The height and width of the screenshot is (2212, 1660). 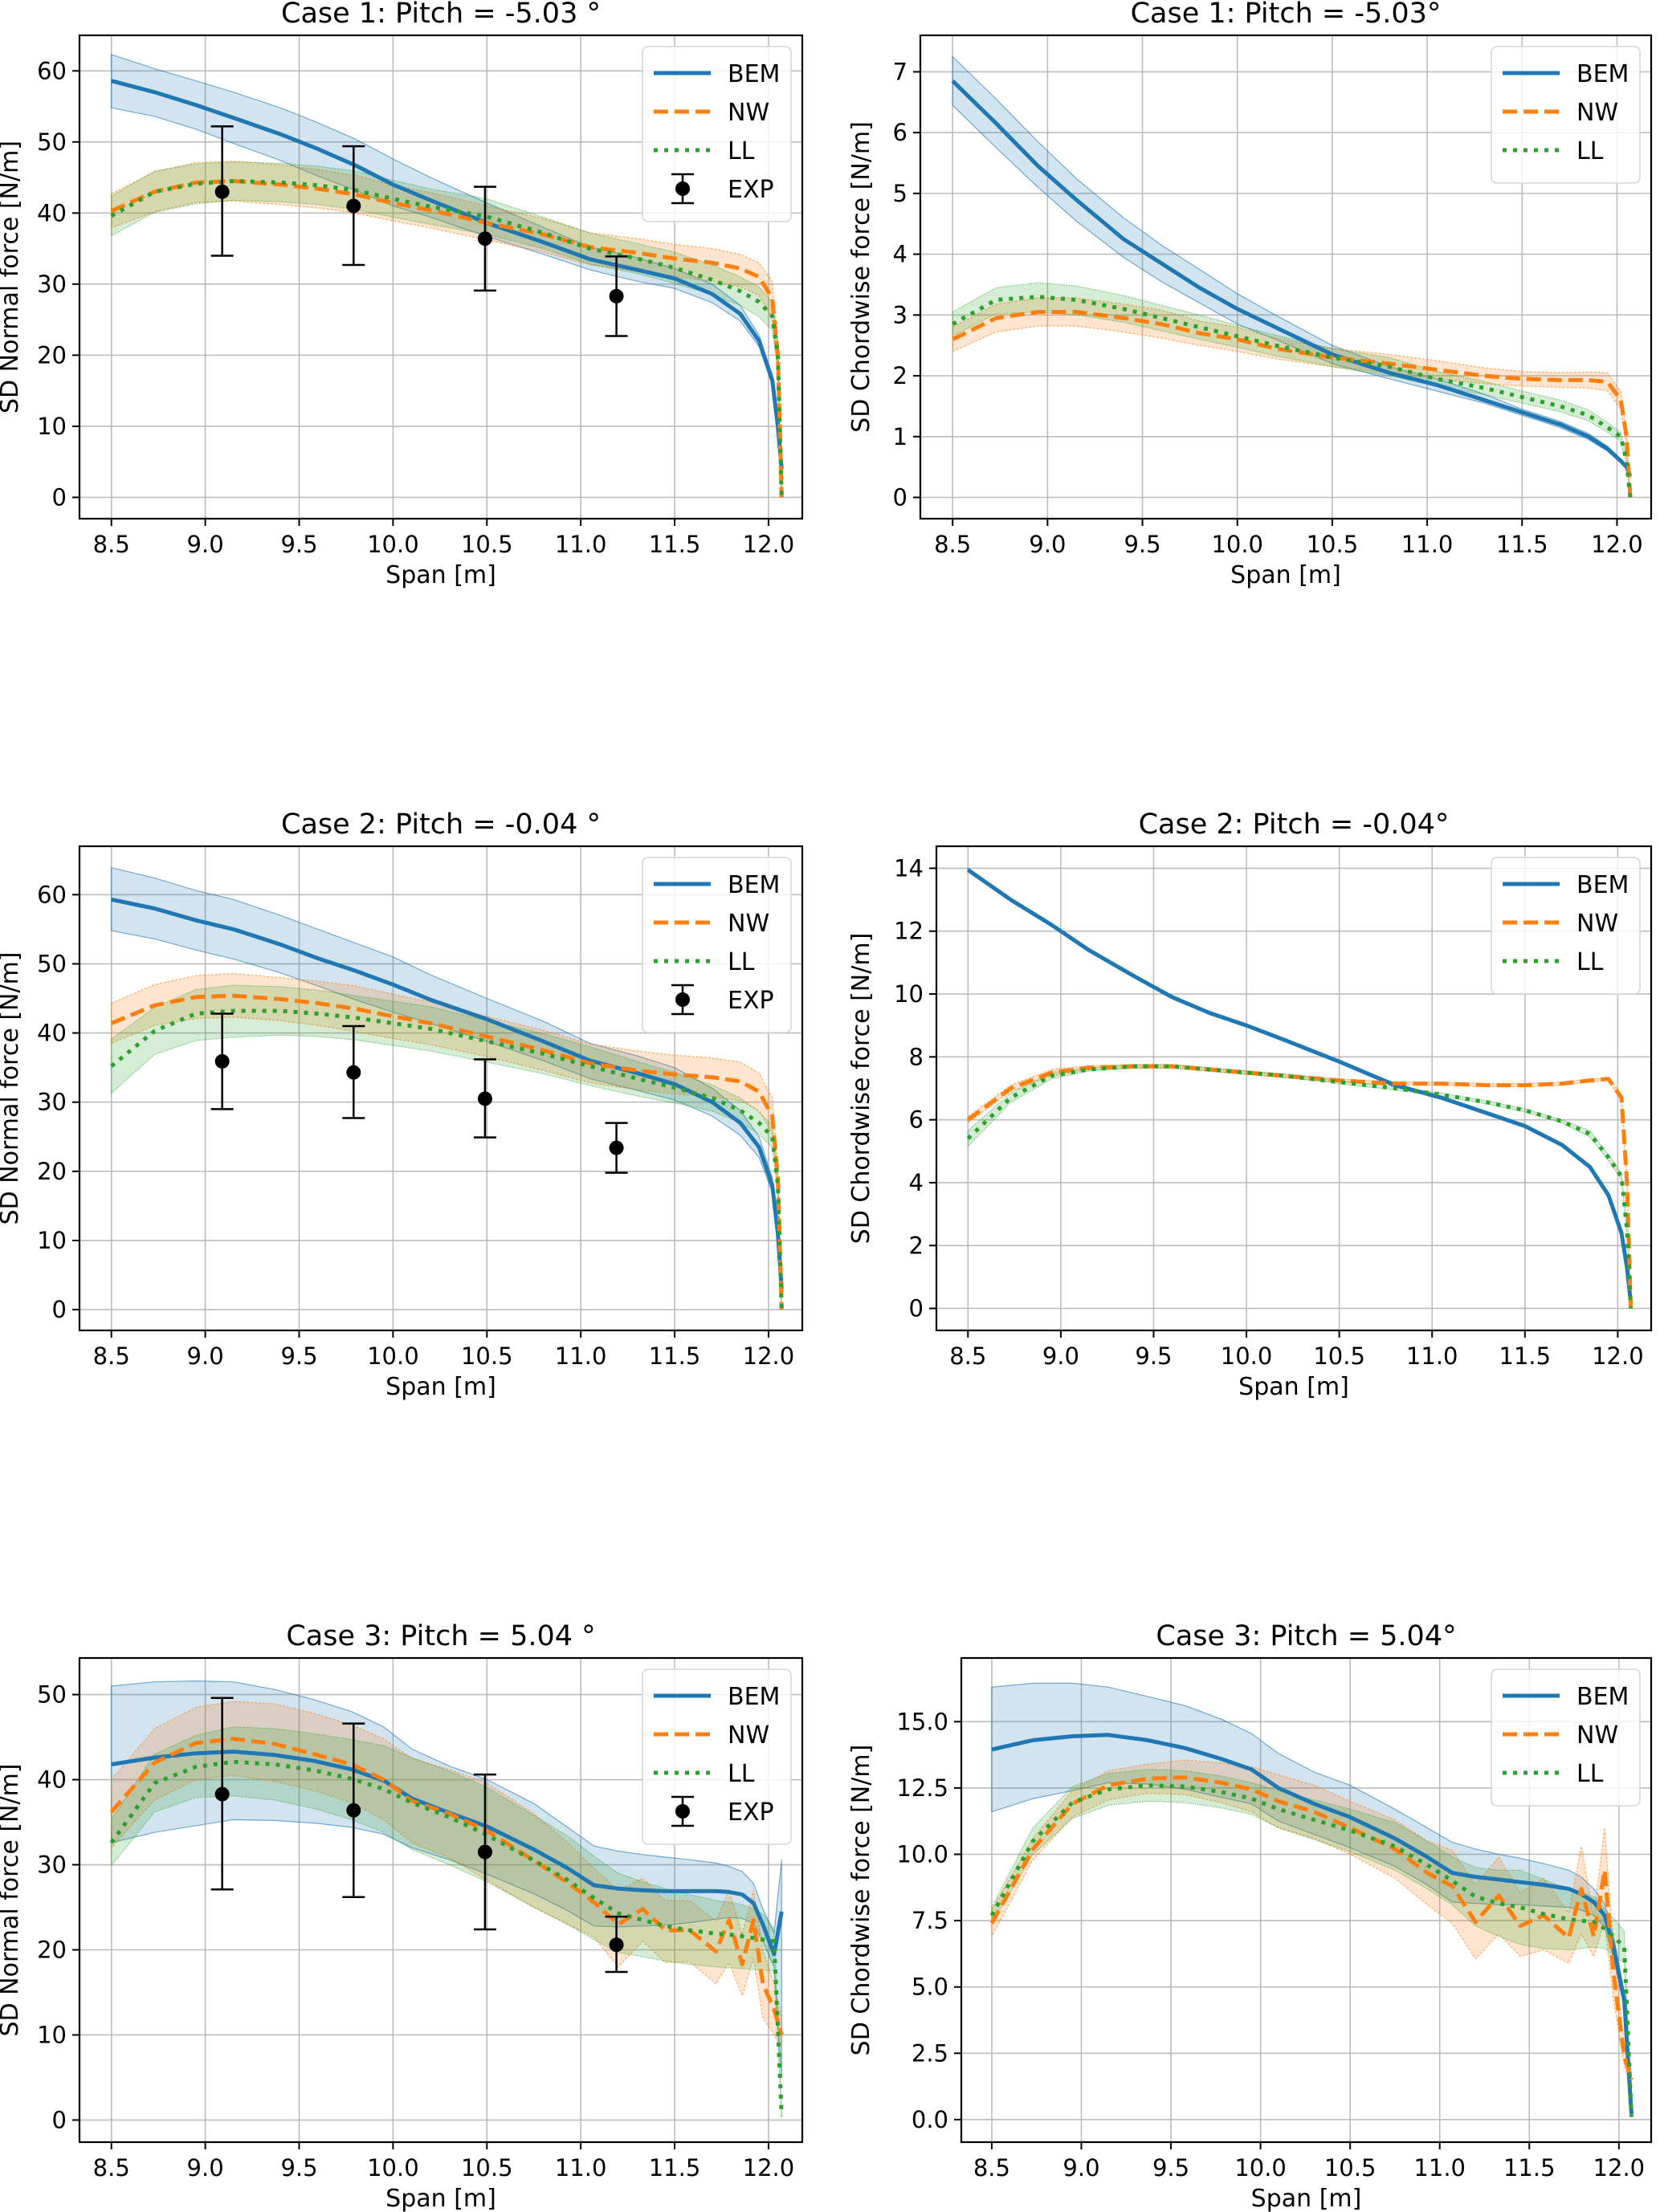 What do you see at coordinates (441, 825) in the screenshot?
I see `chart-title: Case 2: Pitch = -0.04 °` at bounding box center [441, 825].